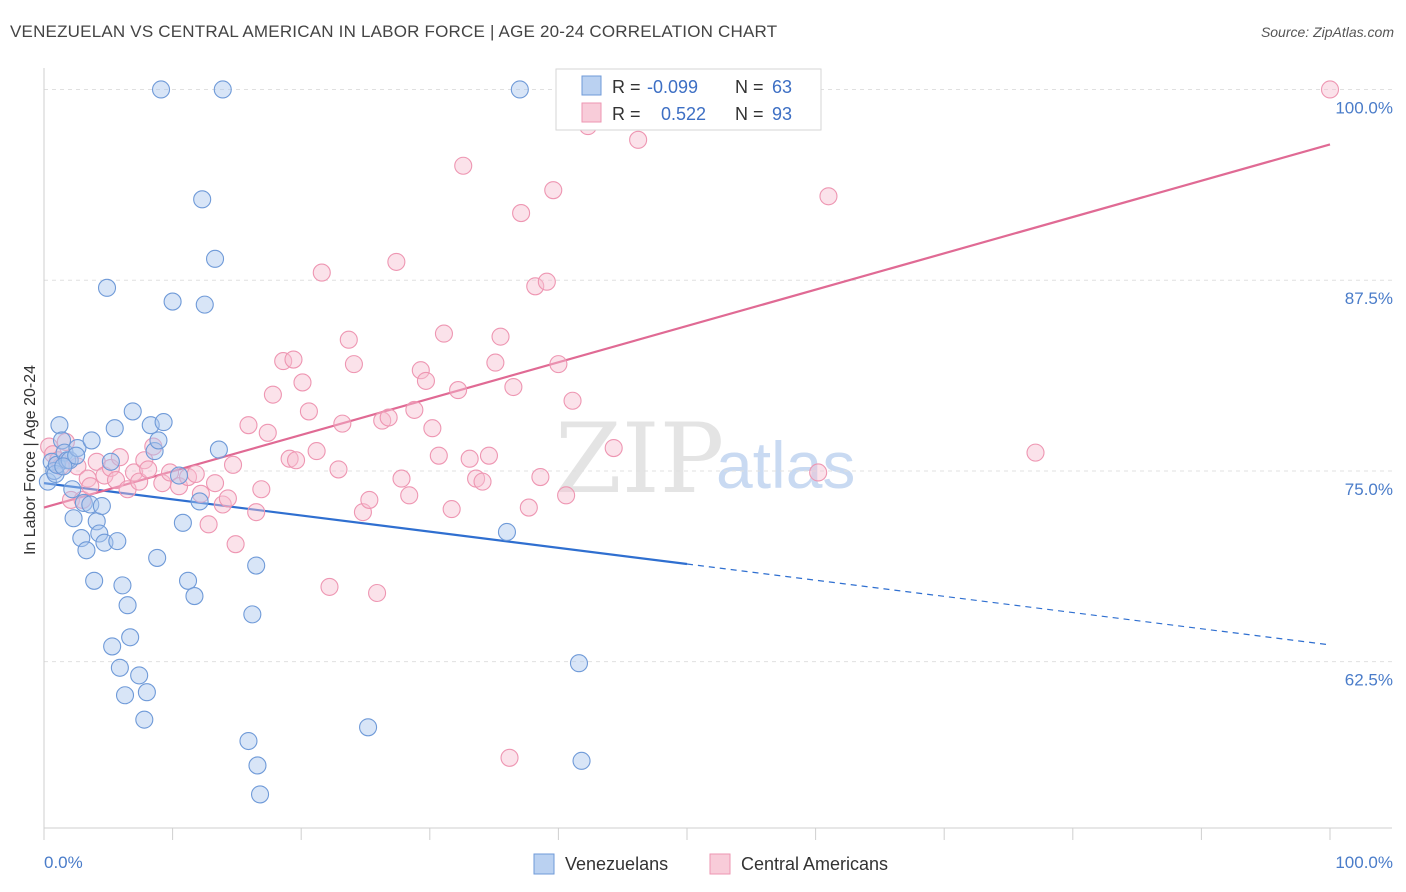 This screenshot has width=1406, height=892. What do you see at coordinates (1327, 32) in the screenshot?
I see `chart-source: Source: ZipAtlas.com` at bounding box center [1327, 32].